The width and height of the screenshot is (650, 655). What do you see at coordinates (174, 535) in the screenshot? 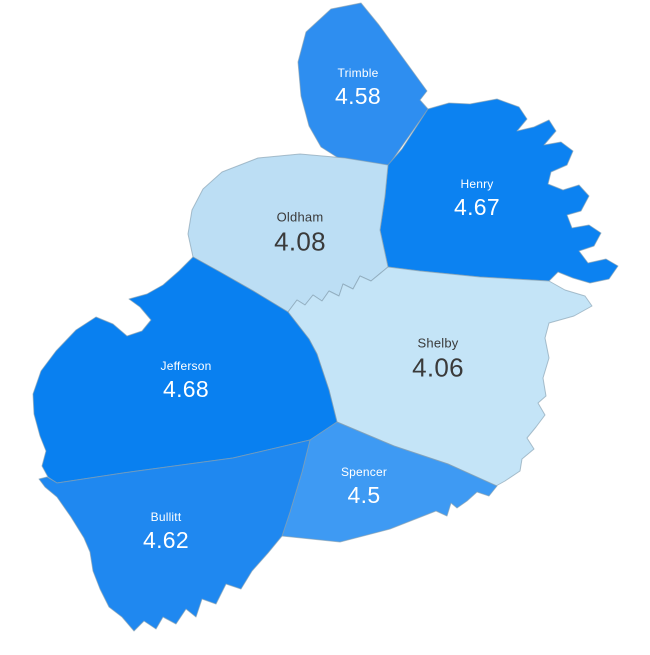
I see `county-shape-bullitt` at bounding box center [174, 535].